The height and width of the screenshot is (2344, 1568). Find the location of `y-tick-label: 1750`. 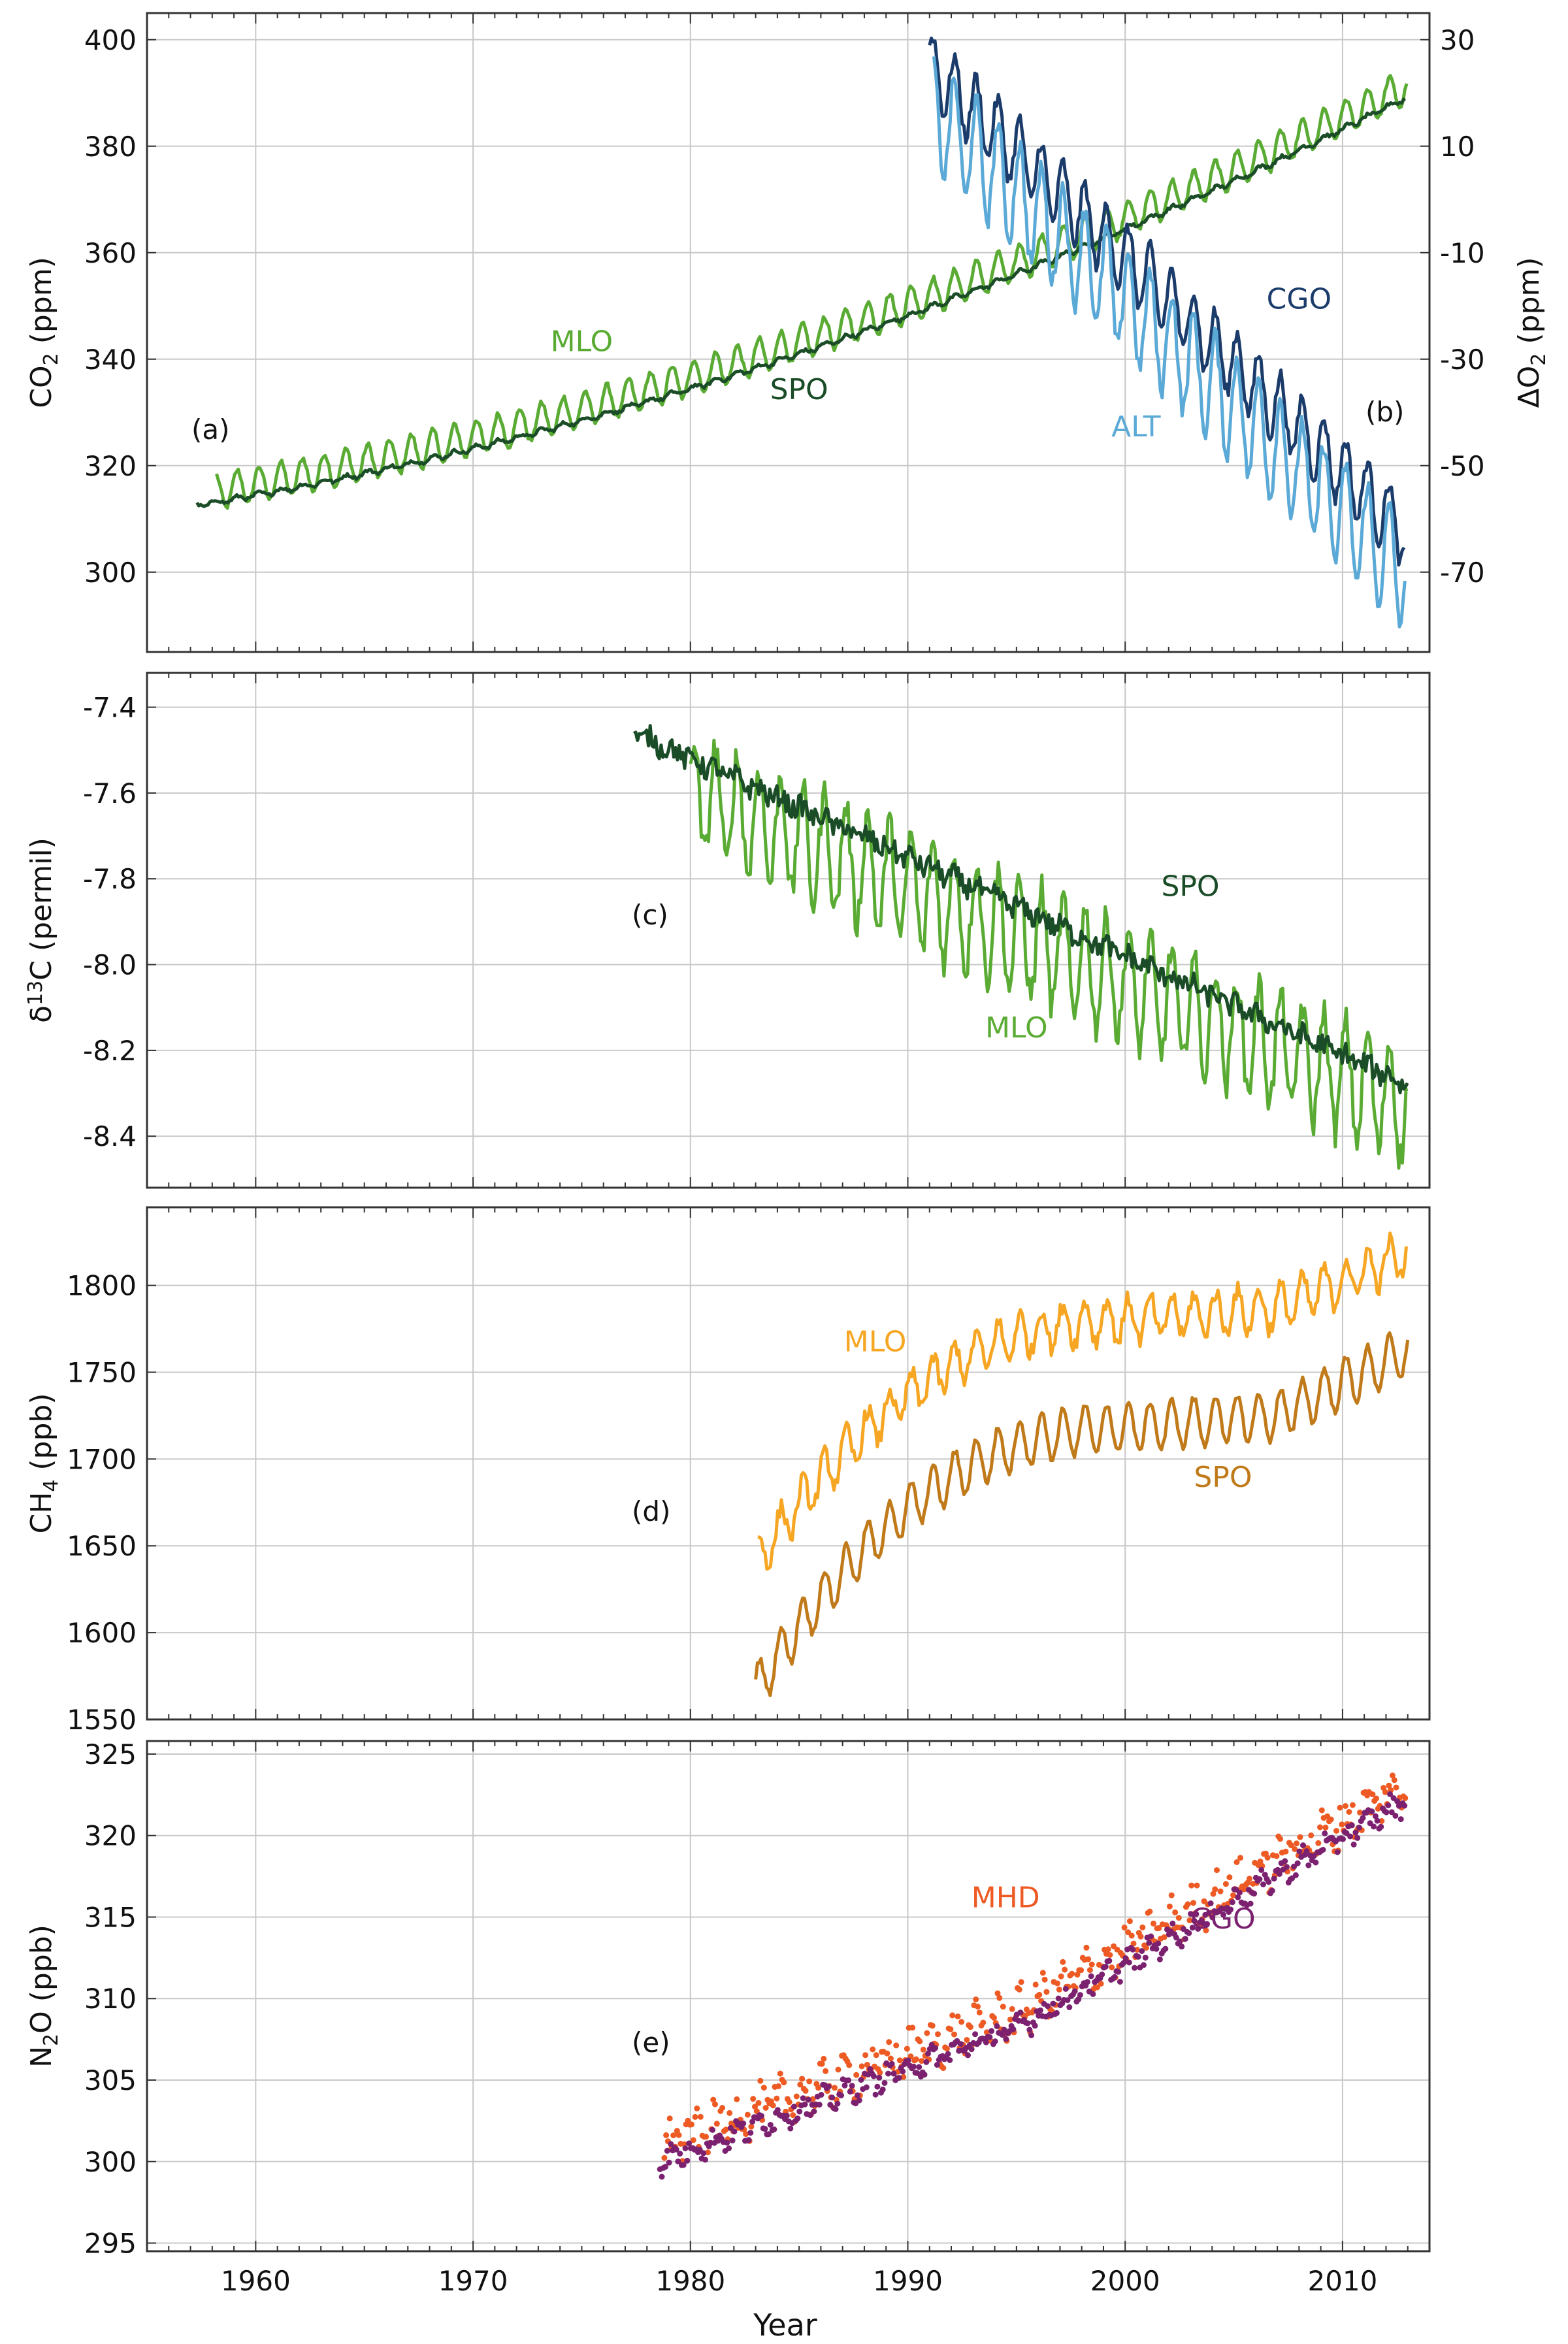

y-tick-label: 1750 is located at coordinates (102, 1372).